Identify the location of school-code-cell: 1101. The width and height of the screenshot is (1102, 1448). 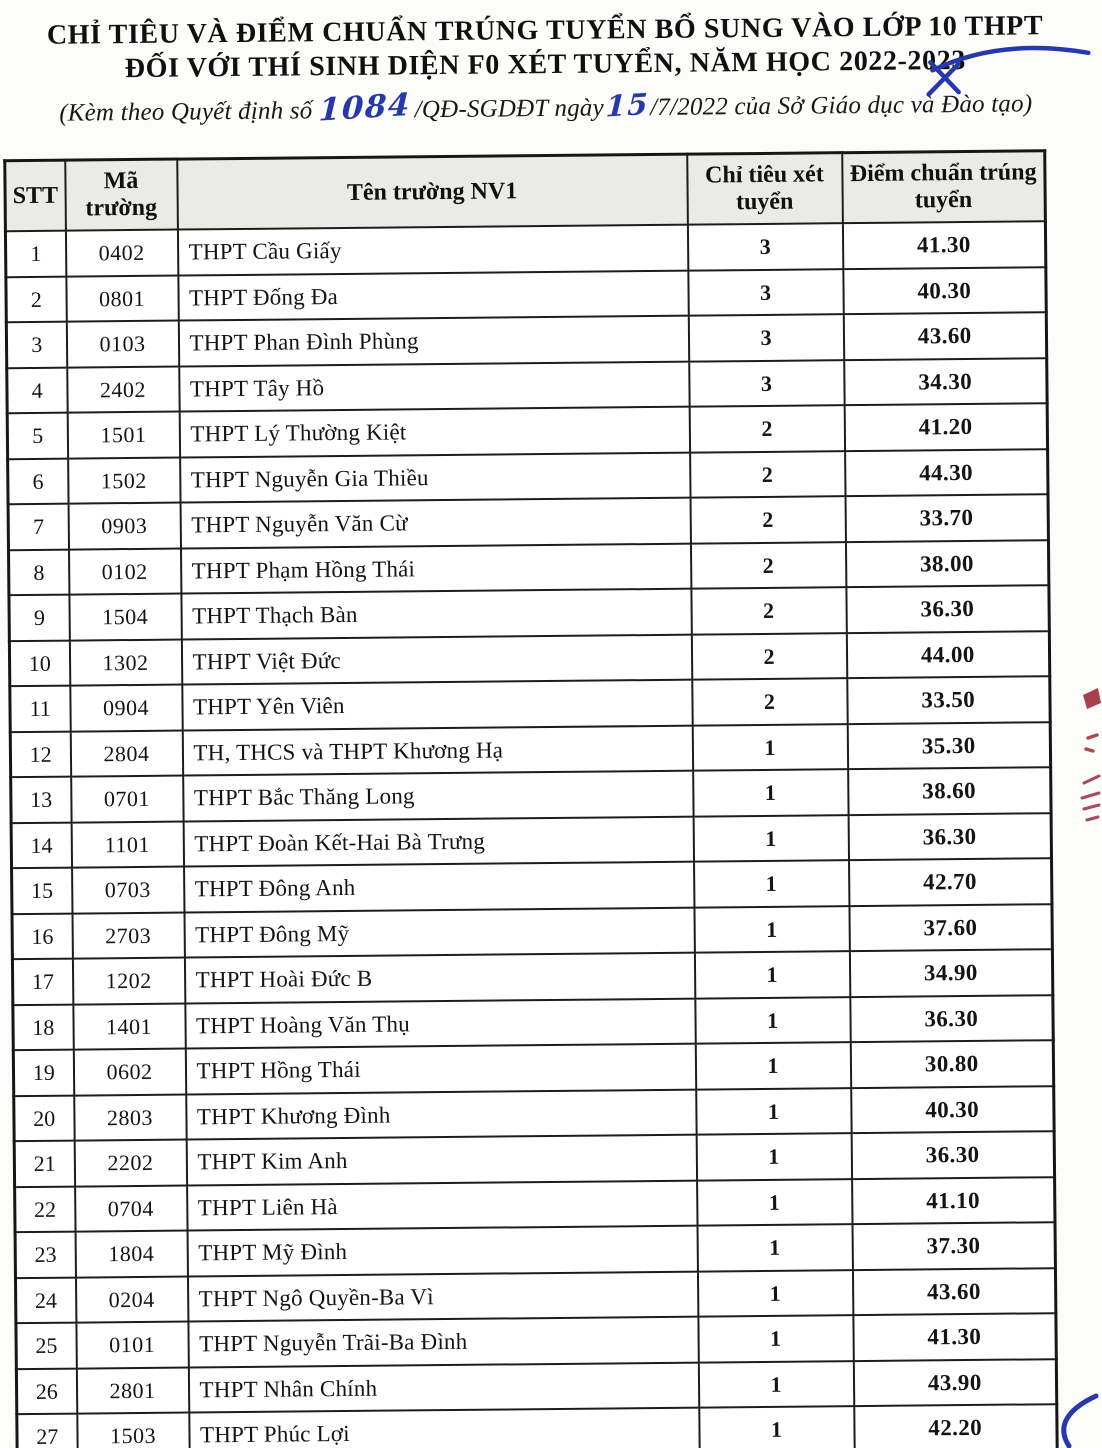
(127, 844).